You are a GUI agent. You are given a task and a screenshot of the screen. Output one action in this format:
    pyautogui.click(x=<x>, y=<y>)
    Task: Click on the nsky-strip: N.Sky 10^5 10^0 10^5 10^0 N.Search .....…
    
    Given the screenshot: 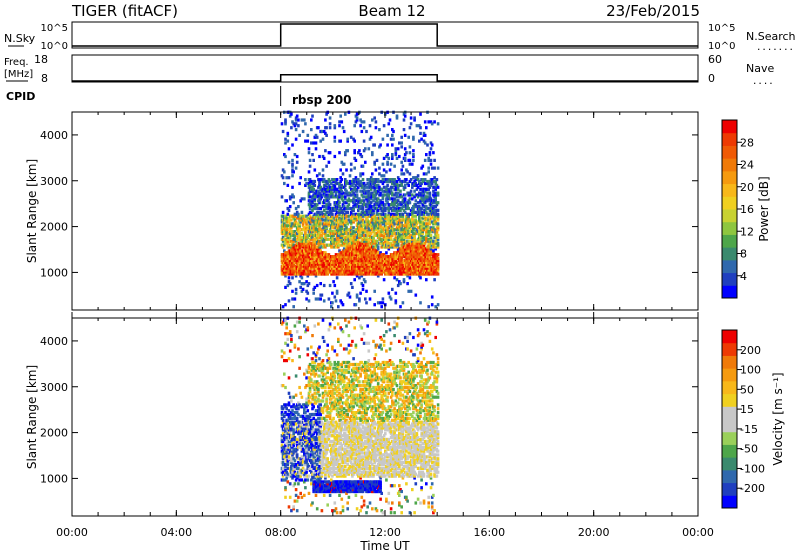 What is the action you would take?
    pyautogui.click(x=400, y=37)
    